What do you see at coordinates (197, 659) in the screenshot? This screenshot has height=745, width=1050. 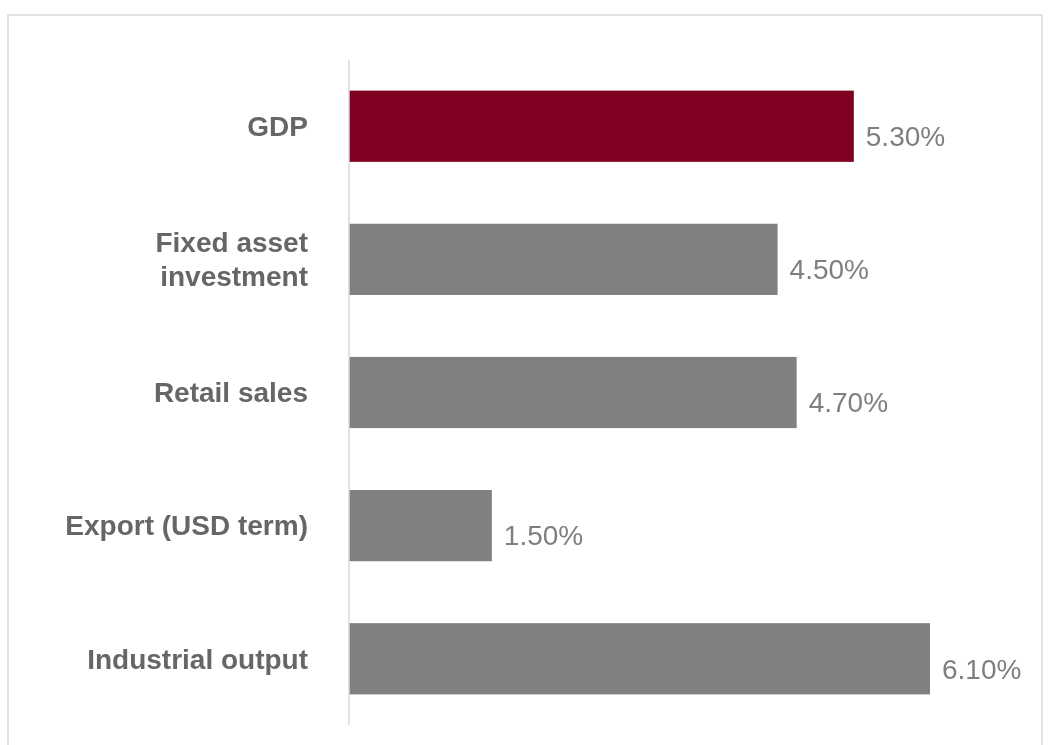 I see `y-tick-label: Industrial output` at bounding box center [197, 659].